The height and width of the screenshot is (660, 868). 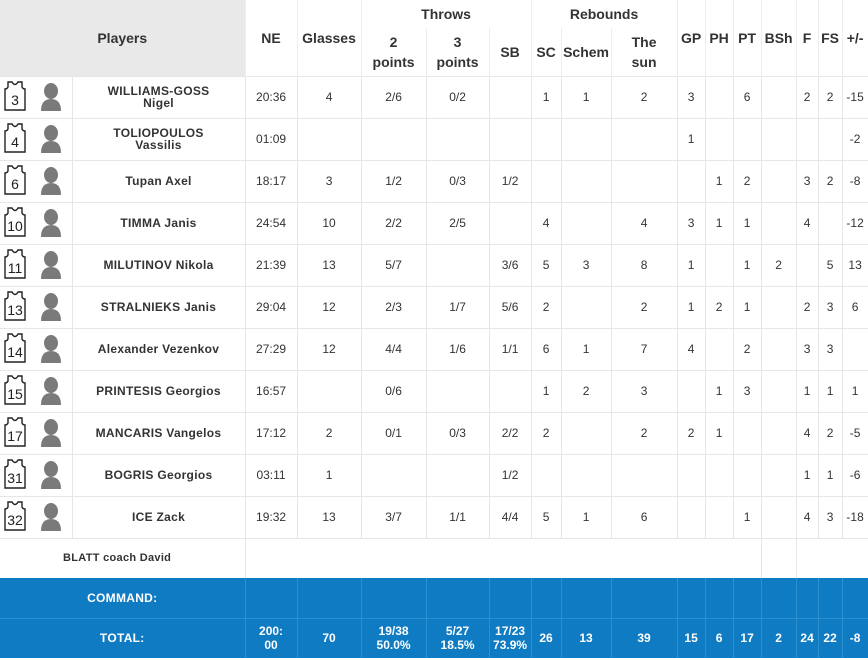 What do you see at coordinates (830, 348) in the screenshot?
I see `player-fs: 3` at bounding box center [830, 348].